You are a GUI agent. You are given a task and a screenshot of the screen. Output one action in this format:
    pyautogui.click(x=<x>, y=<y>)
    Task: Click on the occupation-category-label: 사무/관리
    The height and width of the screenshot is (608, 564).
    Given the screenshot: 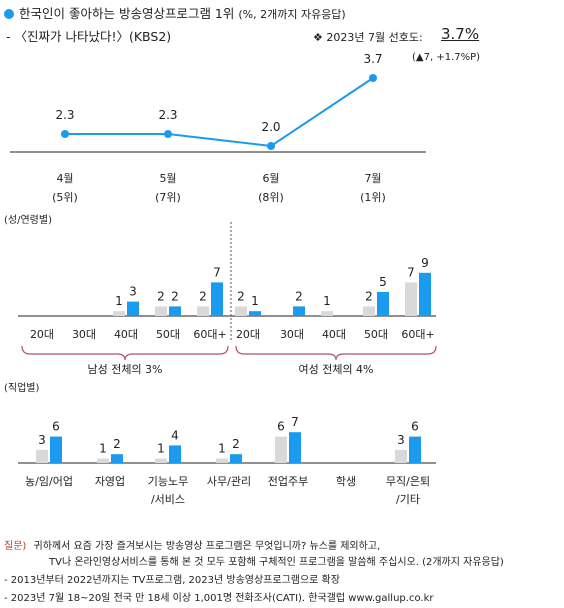 What is the action you would take?
    pyautogui.click(x=229, y=481)
    